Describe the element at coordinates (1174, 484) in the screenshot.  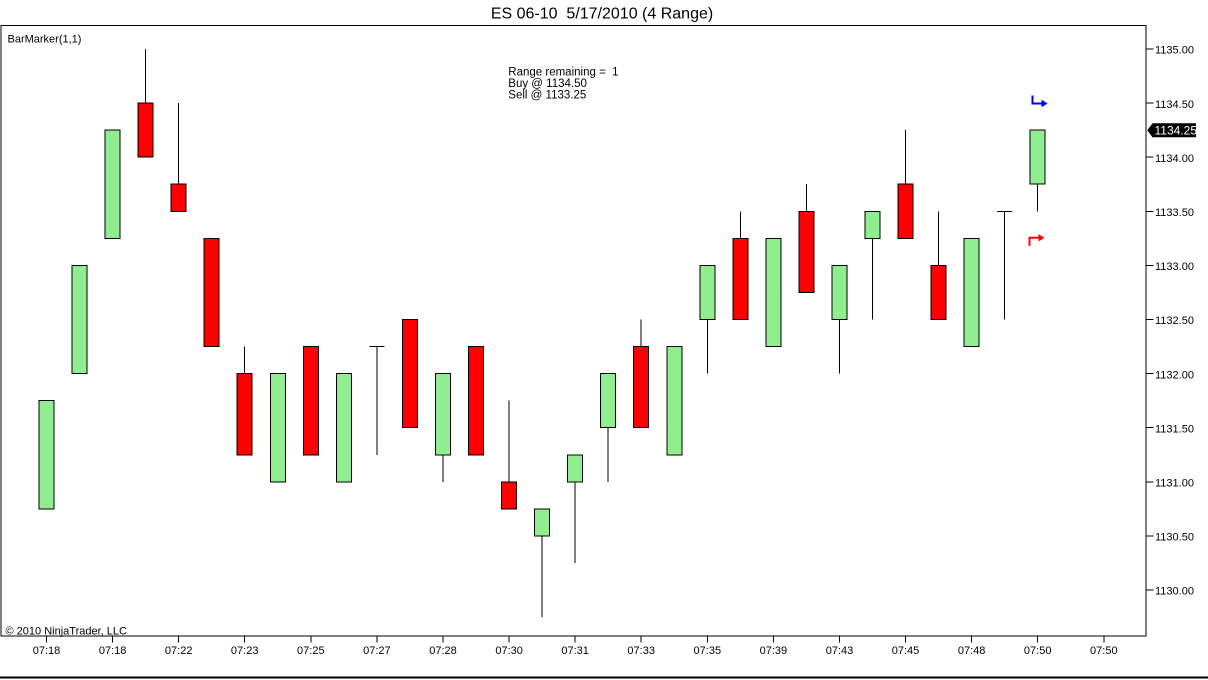
I see `svg-text: 1131.00` at that location.